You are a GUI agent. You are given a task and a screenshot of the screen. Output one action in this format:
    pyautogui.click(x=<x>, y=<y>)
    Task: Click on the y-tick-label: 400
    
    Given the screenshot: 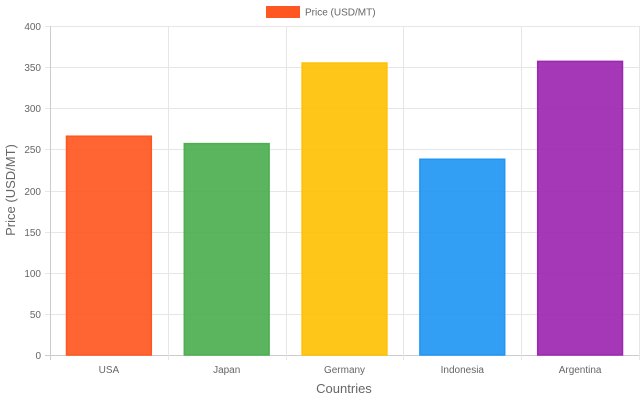 What is the action you would take?
    pyautogui.click(x=32, y=27)
    